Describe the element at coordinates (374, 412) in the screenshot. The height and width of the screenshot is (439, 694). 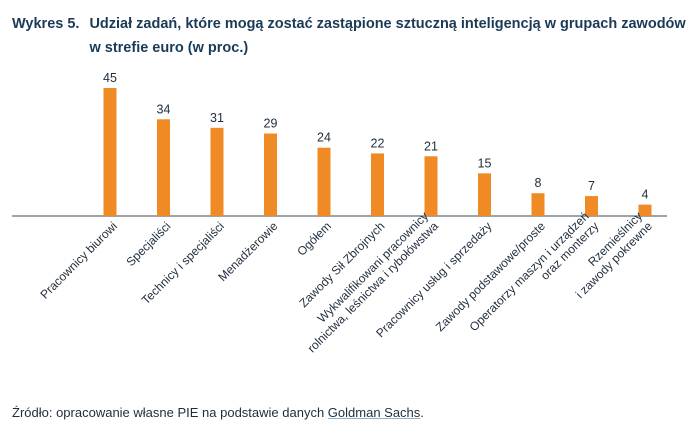
I see `source-link-goldman-sachs: Goldman Sachs` at that location.